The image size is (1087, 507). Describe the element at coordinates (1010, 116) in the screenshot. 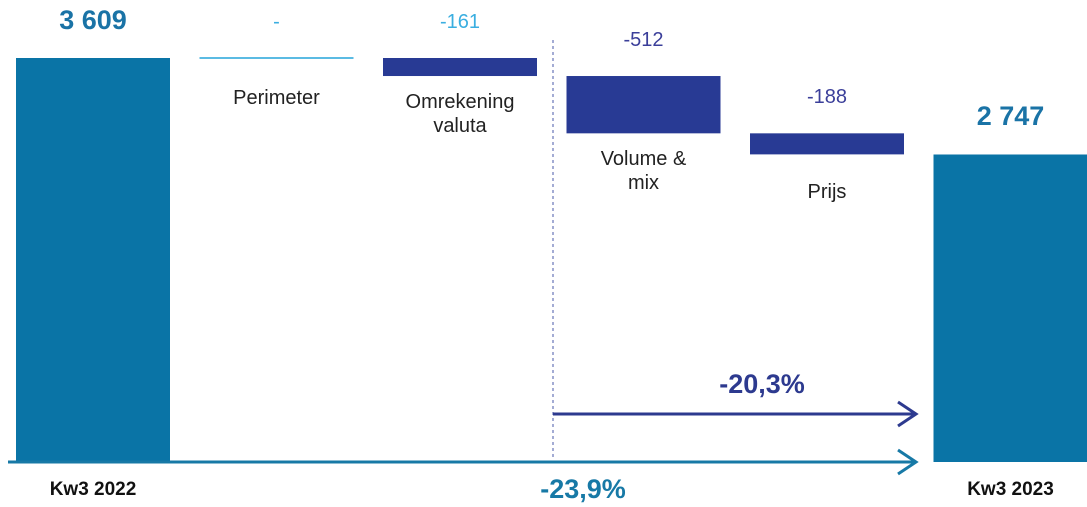

I see `value-label: 2 747` at that location.